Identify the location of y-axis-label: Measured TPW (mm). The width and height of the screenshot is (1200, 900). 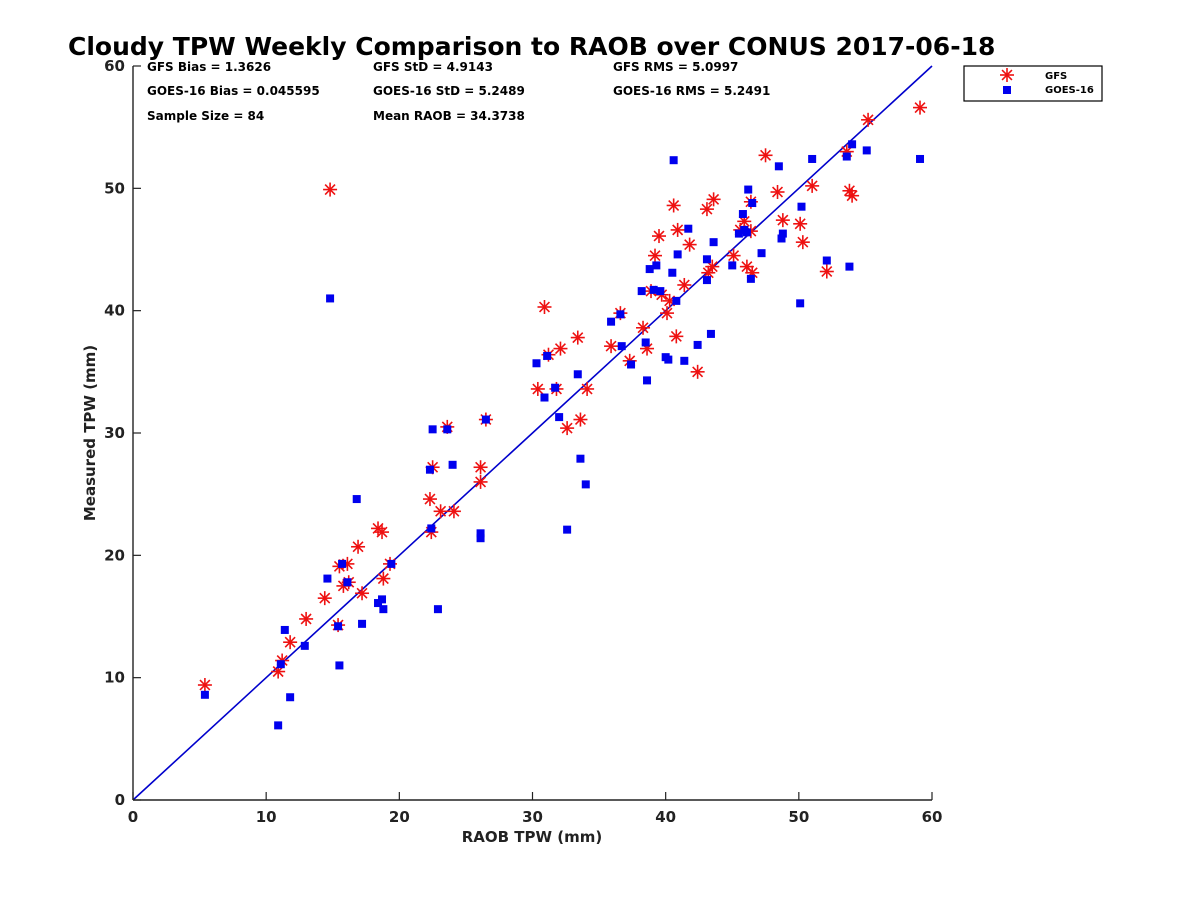
(90, 433).